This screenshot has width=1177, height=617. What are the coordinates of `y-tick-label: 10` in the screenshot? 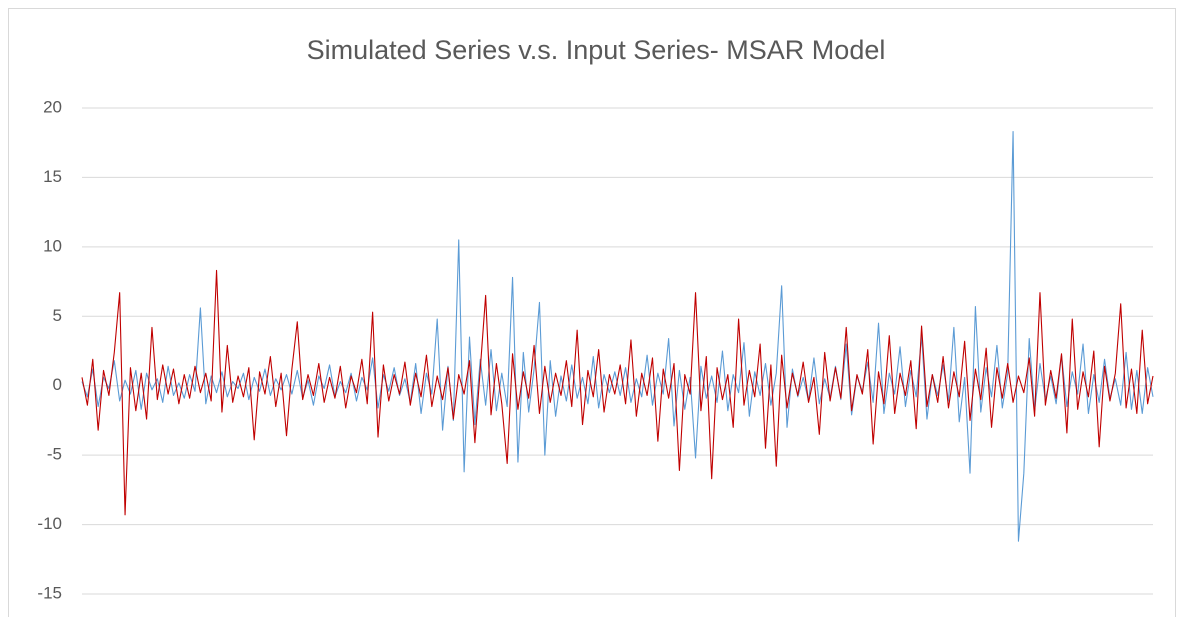 It's located at (52, 245).